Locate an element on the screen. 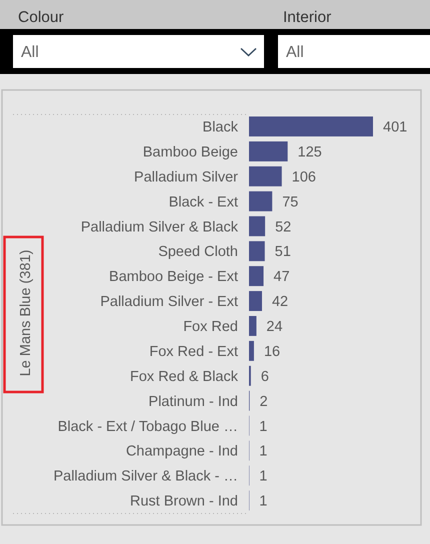  y-tick-label: Palladium Silver - Ext is located at coordinates (169, 302).